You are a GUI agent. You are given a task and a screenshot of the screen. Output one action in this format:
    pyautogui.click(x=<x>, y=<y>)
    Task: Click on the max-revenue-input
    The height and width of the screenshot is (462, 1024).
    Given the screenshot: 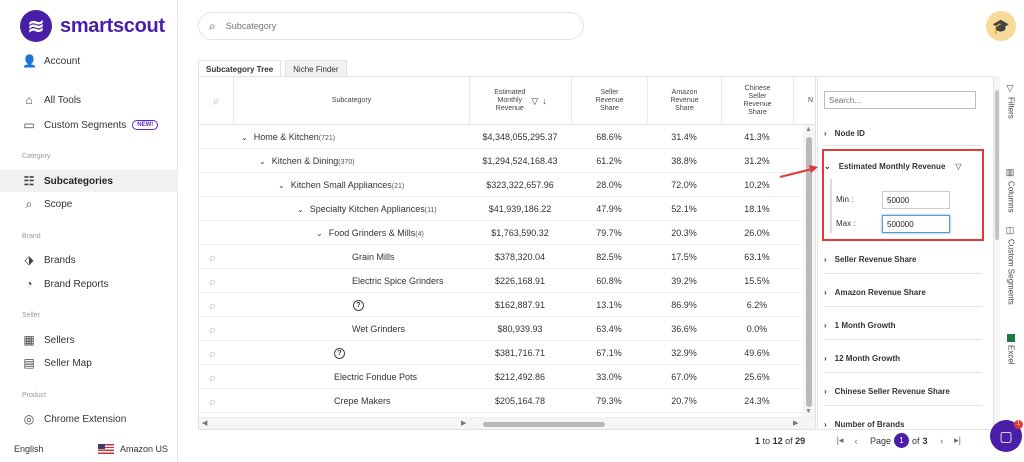 What is the action you would take?
    pyautogui.click(x=916, y=224)
    